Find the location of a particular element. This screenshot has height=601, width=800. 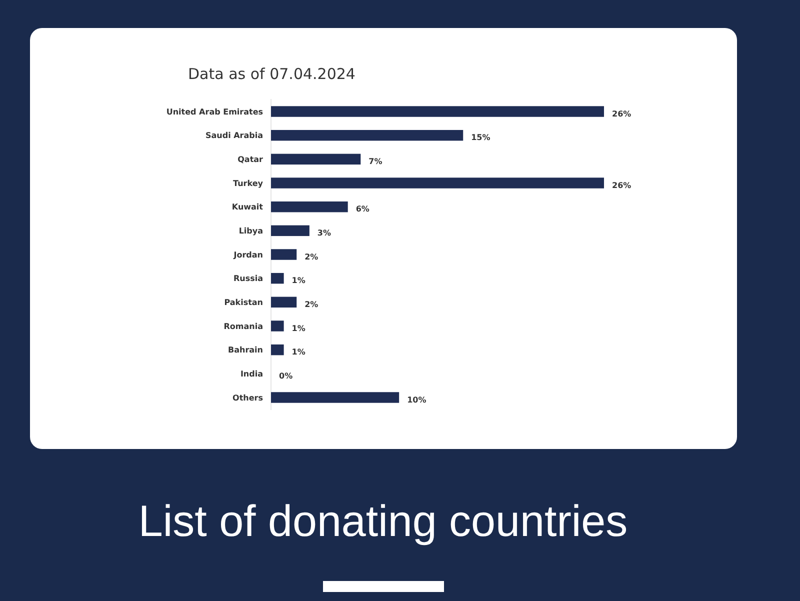

y-tick-label: Qatar is located at coordinates (251, 159).